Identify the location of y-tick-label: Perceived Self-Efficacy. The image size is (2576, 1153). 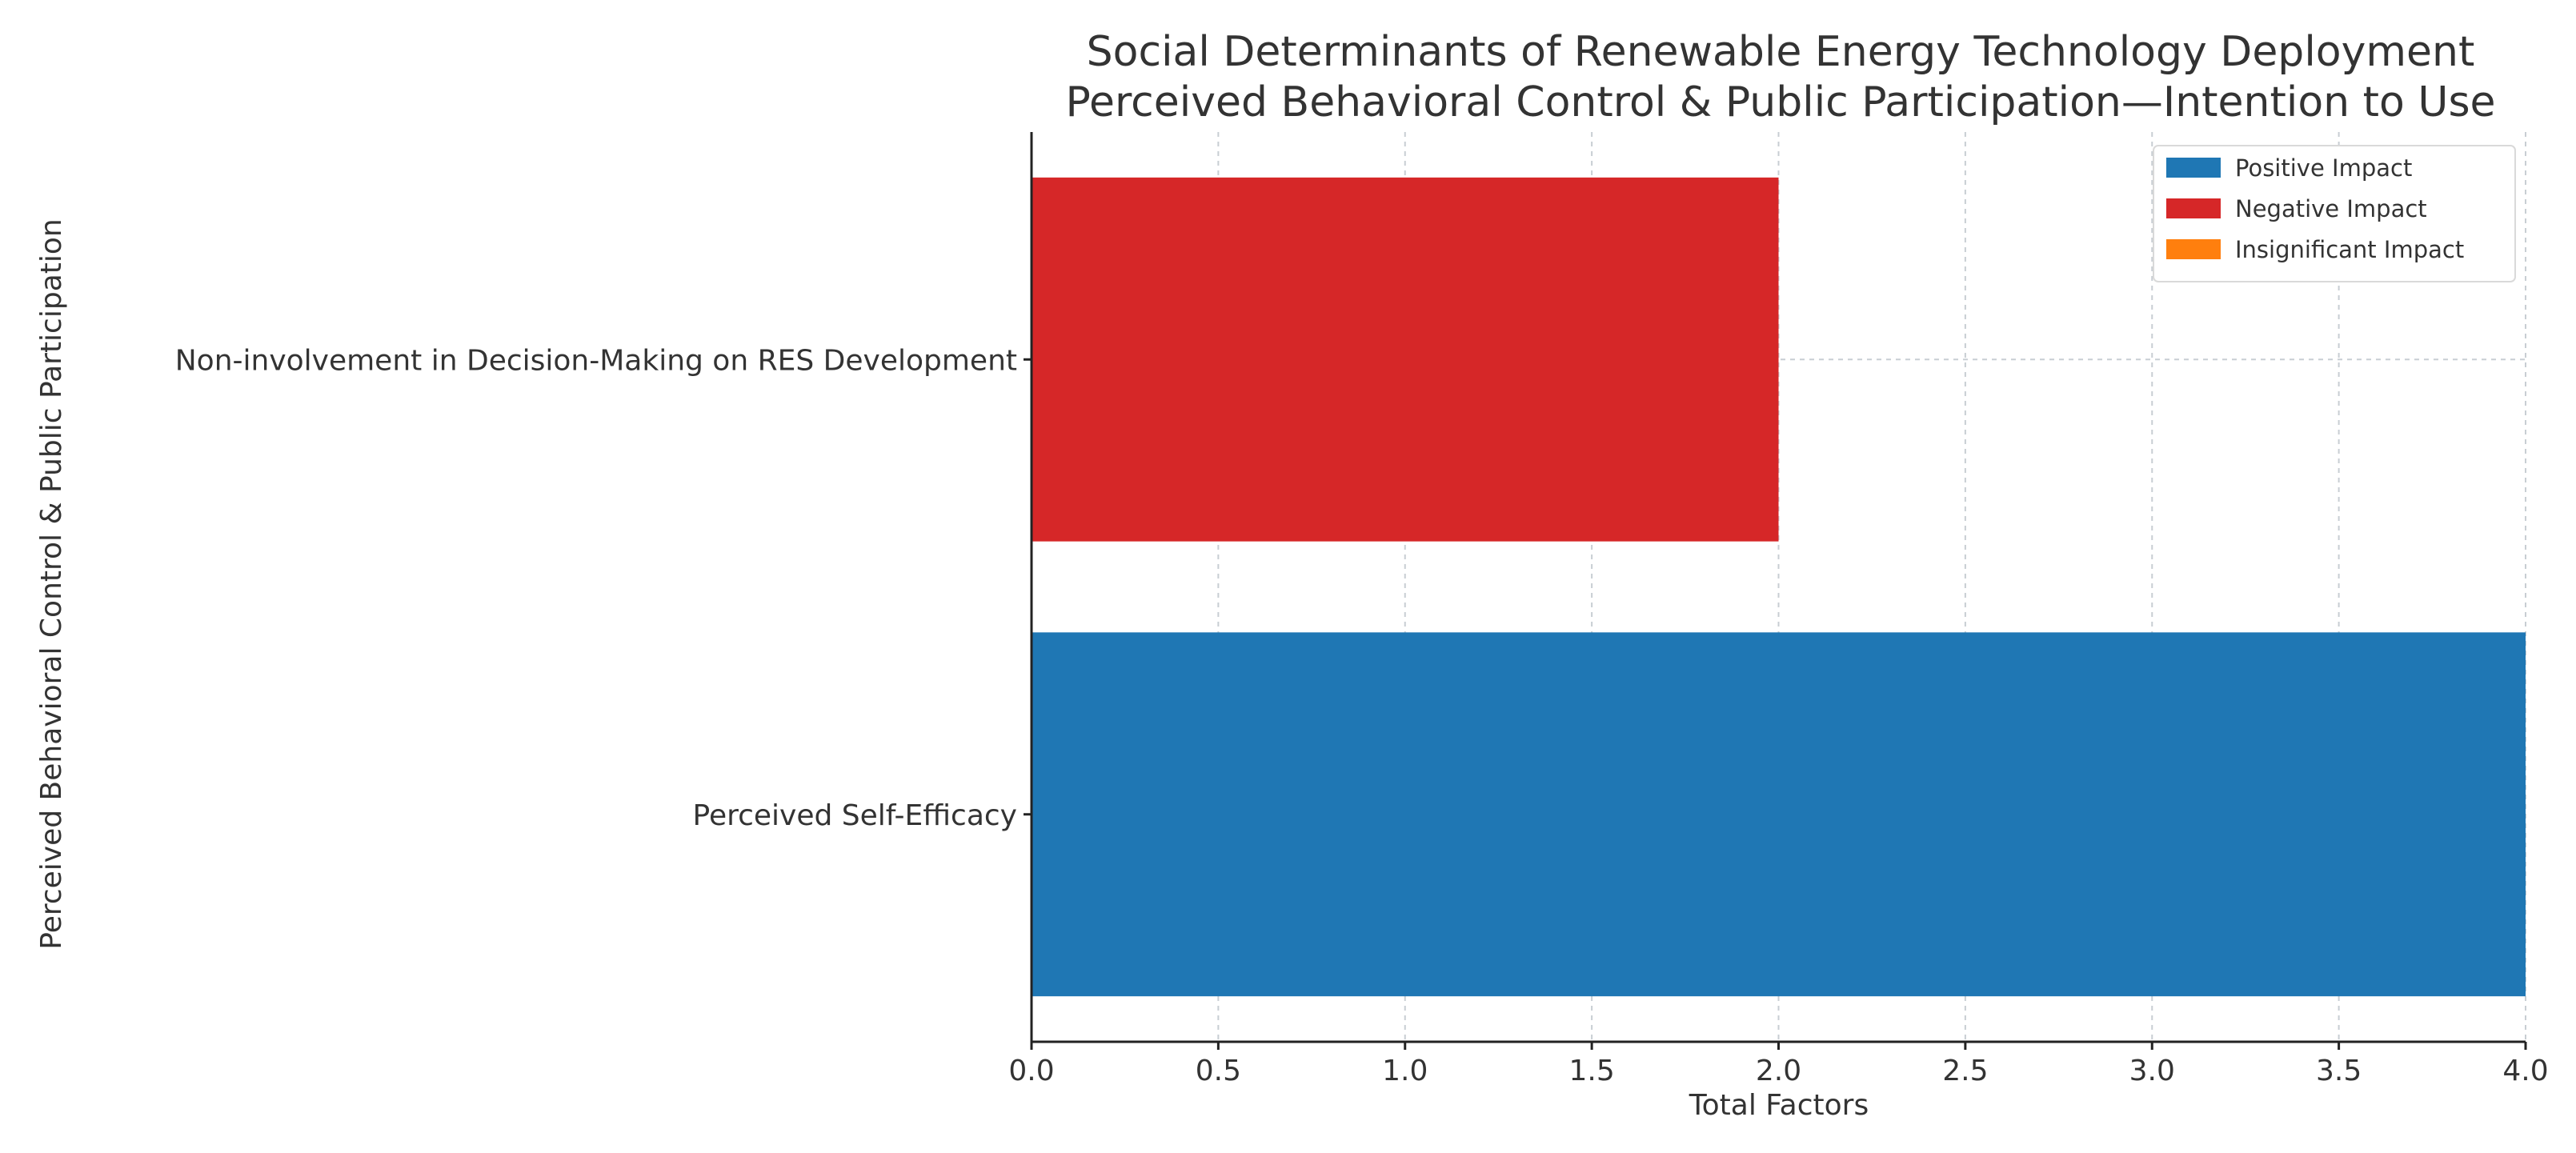
(855, 815).